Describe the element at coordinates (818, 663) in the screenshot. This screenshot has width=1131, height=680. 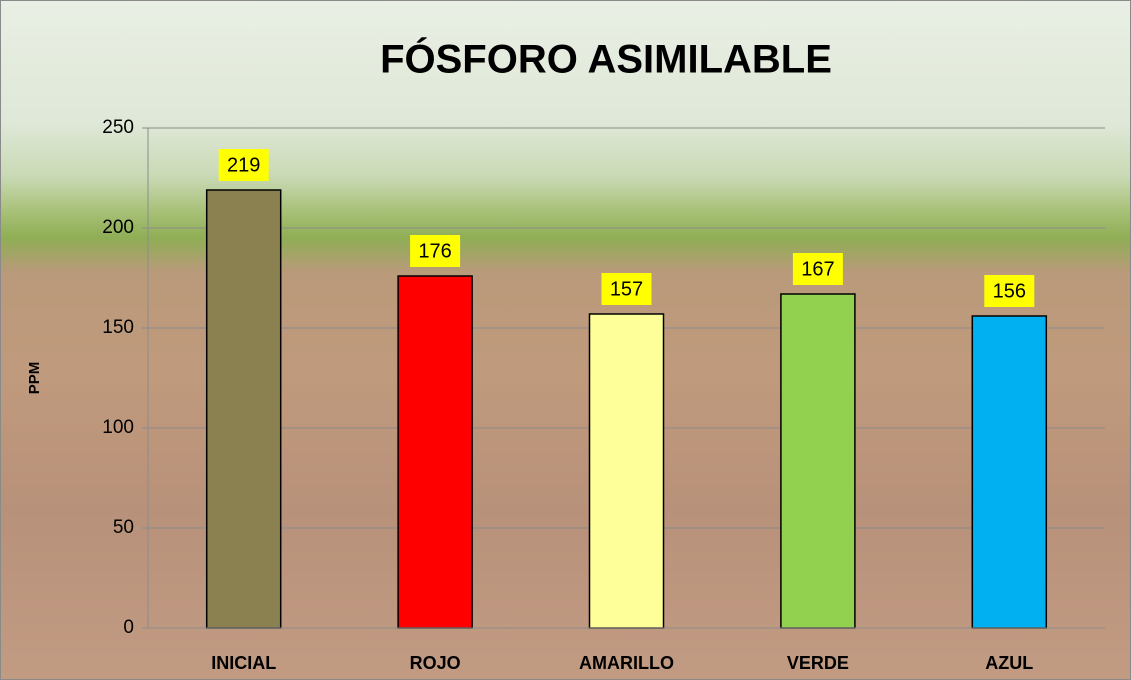
I see `x-tick-label: VERDE` at that location.